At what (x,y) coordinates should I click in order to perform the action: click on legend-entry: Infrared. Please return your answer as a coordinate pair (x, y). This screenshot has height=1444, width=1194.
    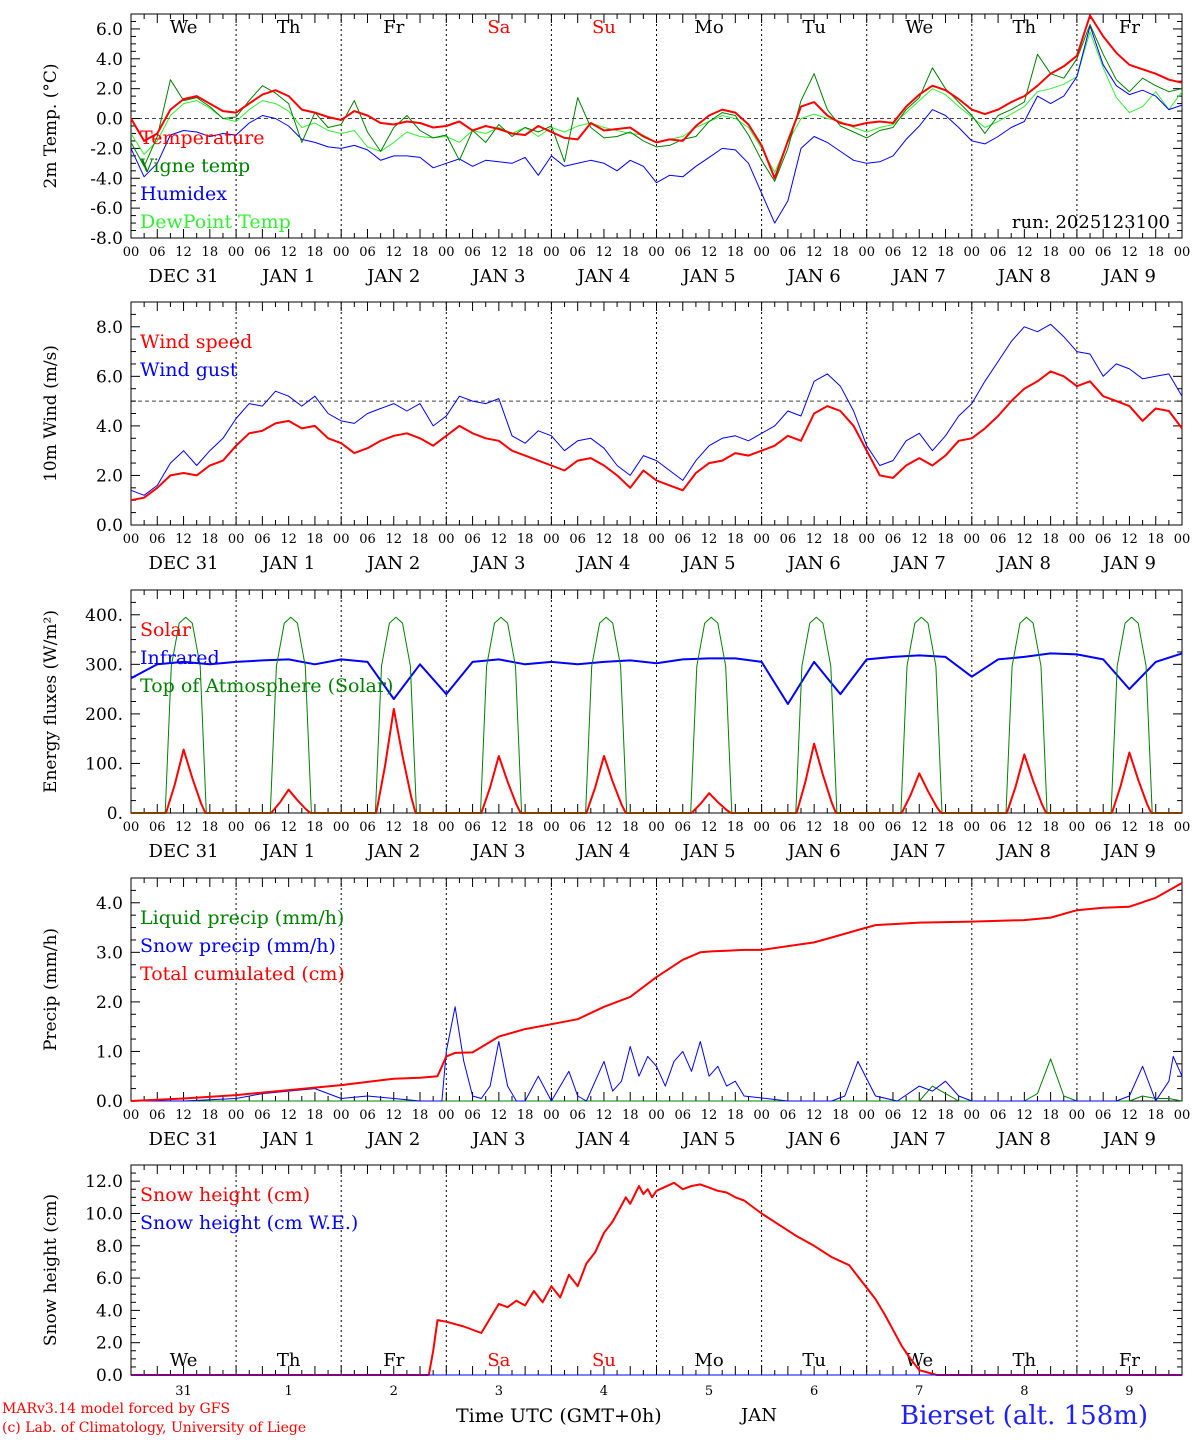
    Looking at the image, I should click on (180, 658).